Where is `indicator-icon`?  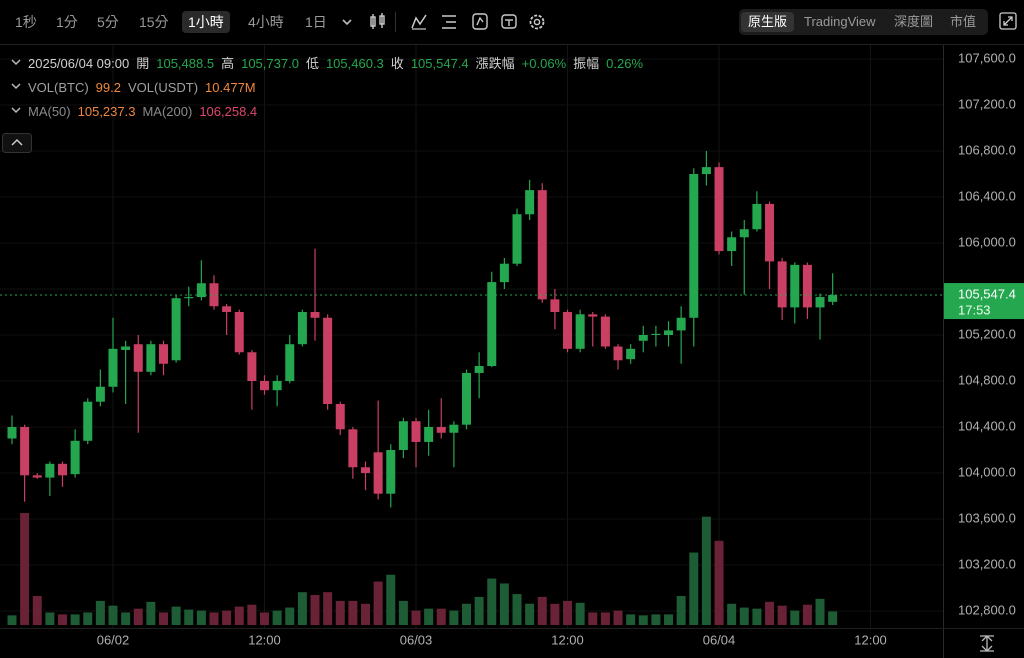 indicator-icon is located at coordinates (419, 22).